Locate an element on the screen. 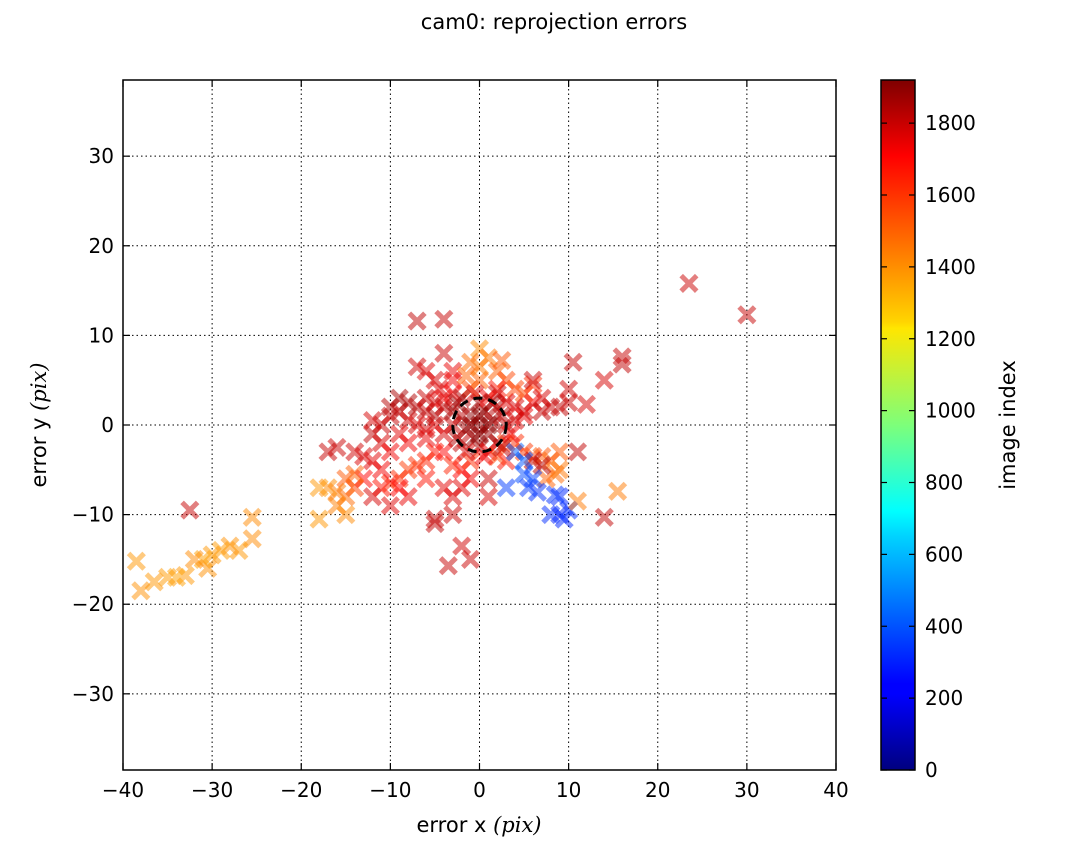  x-tick-label: 0 is located at coordinates (479, 790).